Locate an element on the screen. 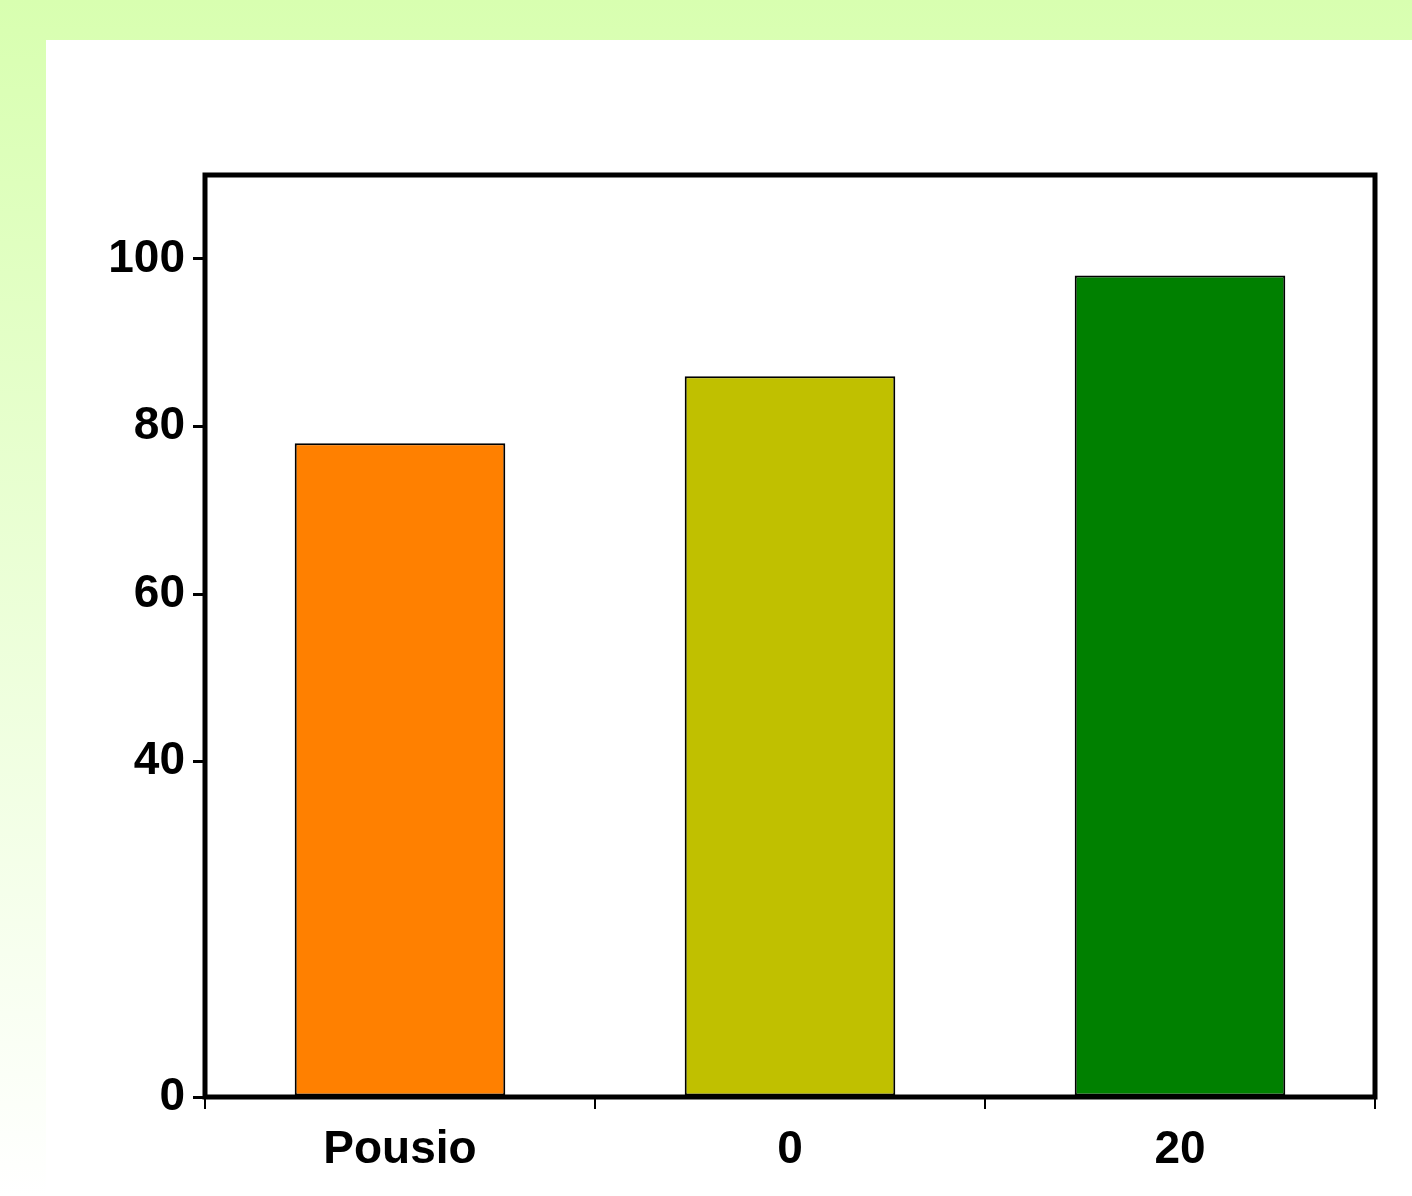  y-tick-label: 0 is located at coordinates (172, 1093).